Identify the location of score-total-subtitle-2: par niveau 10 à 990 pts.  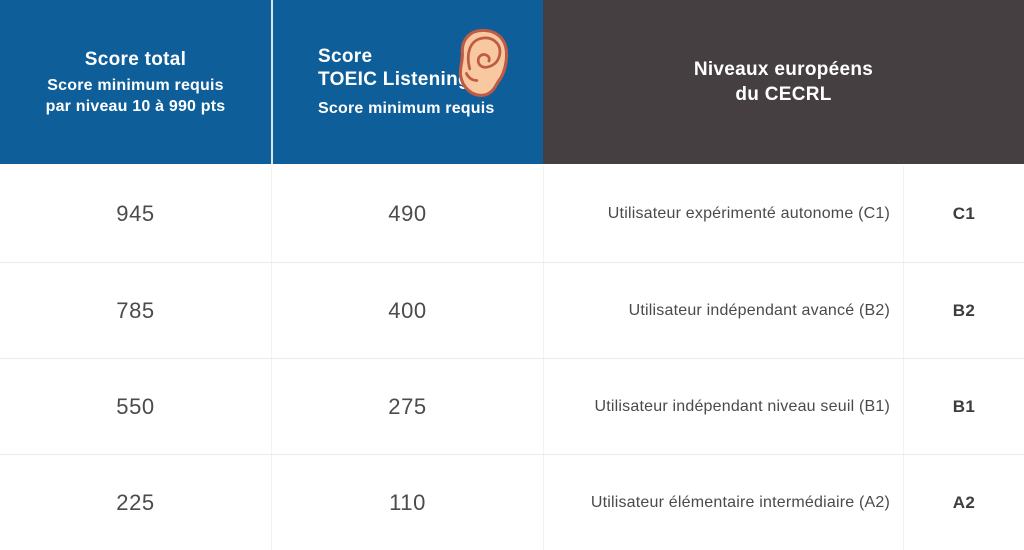
(135, 106).